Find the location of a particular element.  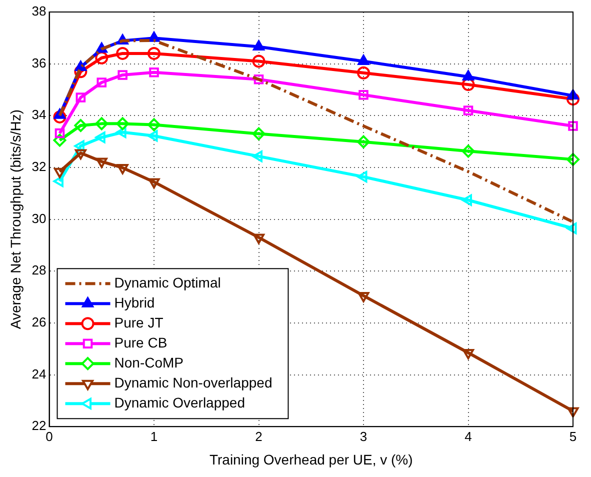

x-tick-label: 0 is located at coordinates (49, 436).